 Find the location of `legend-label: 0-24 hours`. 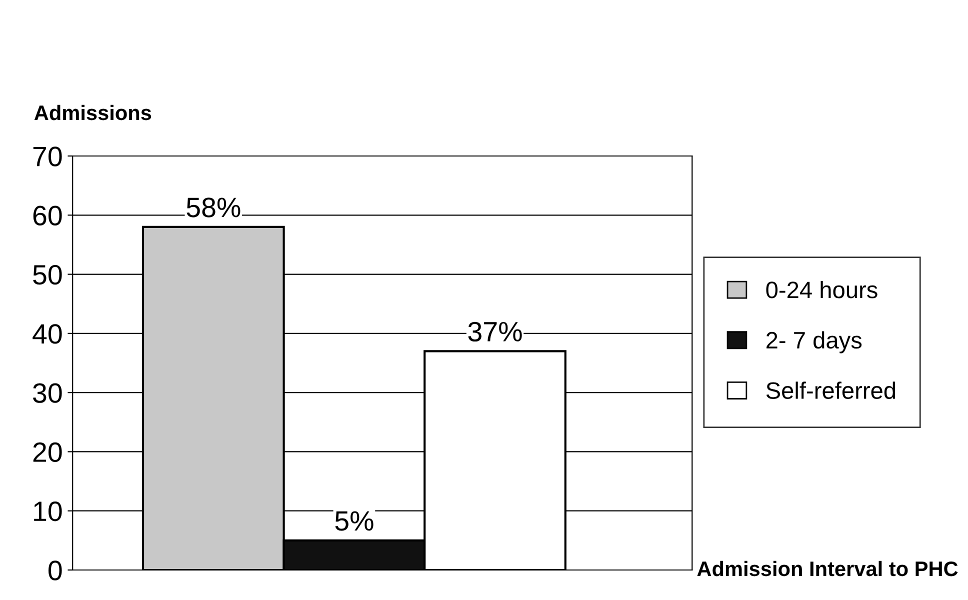

legend-label: 0-24 hours is located at coordinates (822, 289).